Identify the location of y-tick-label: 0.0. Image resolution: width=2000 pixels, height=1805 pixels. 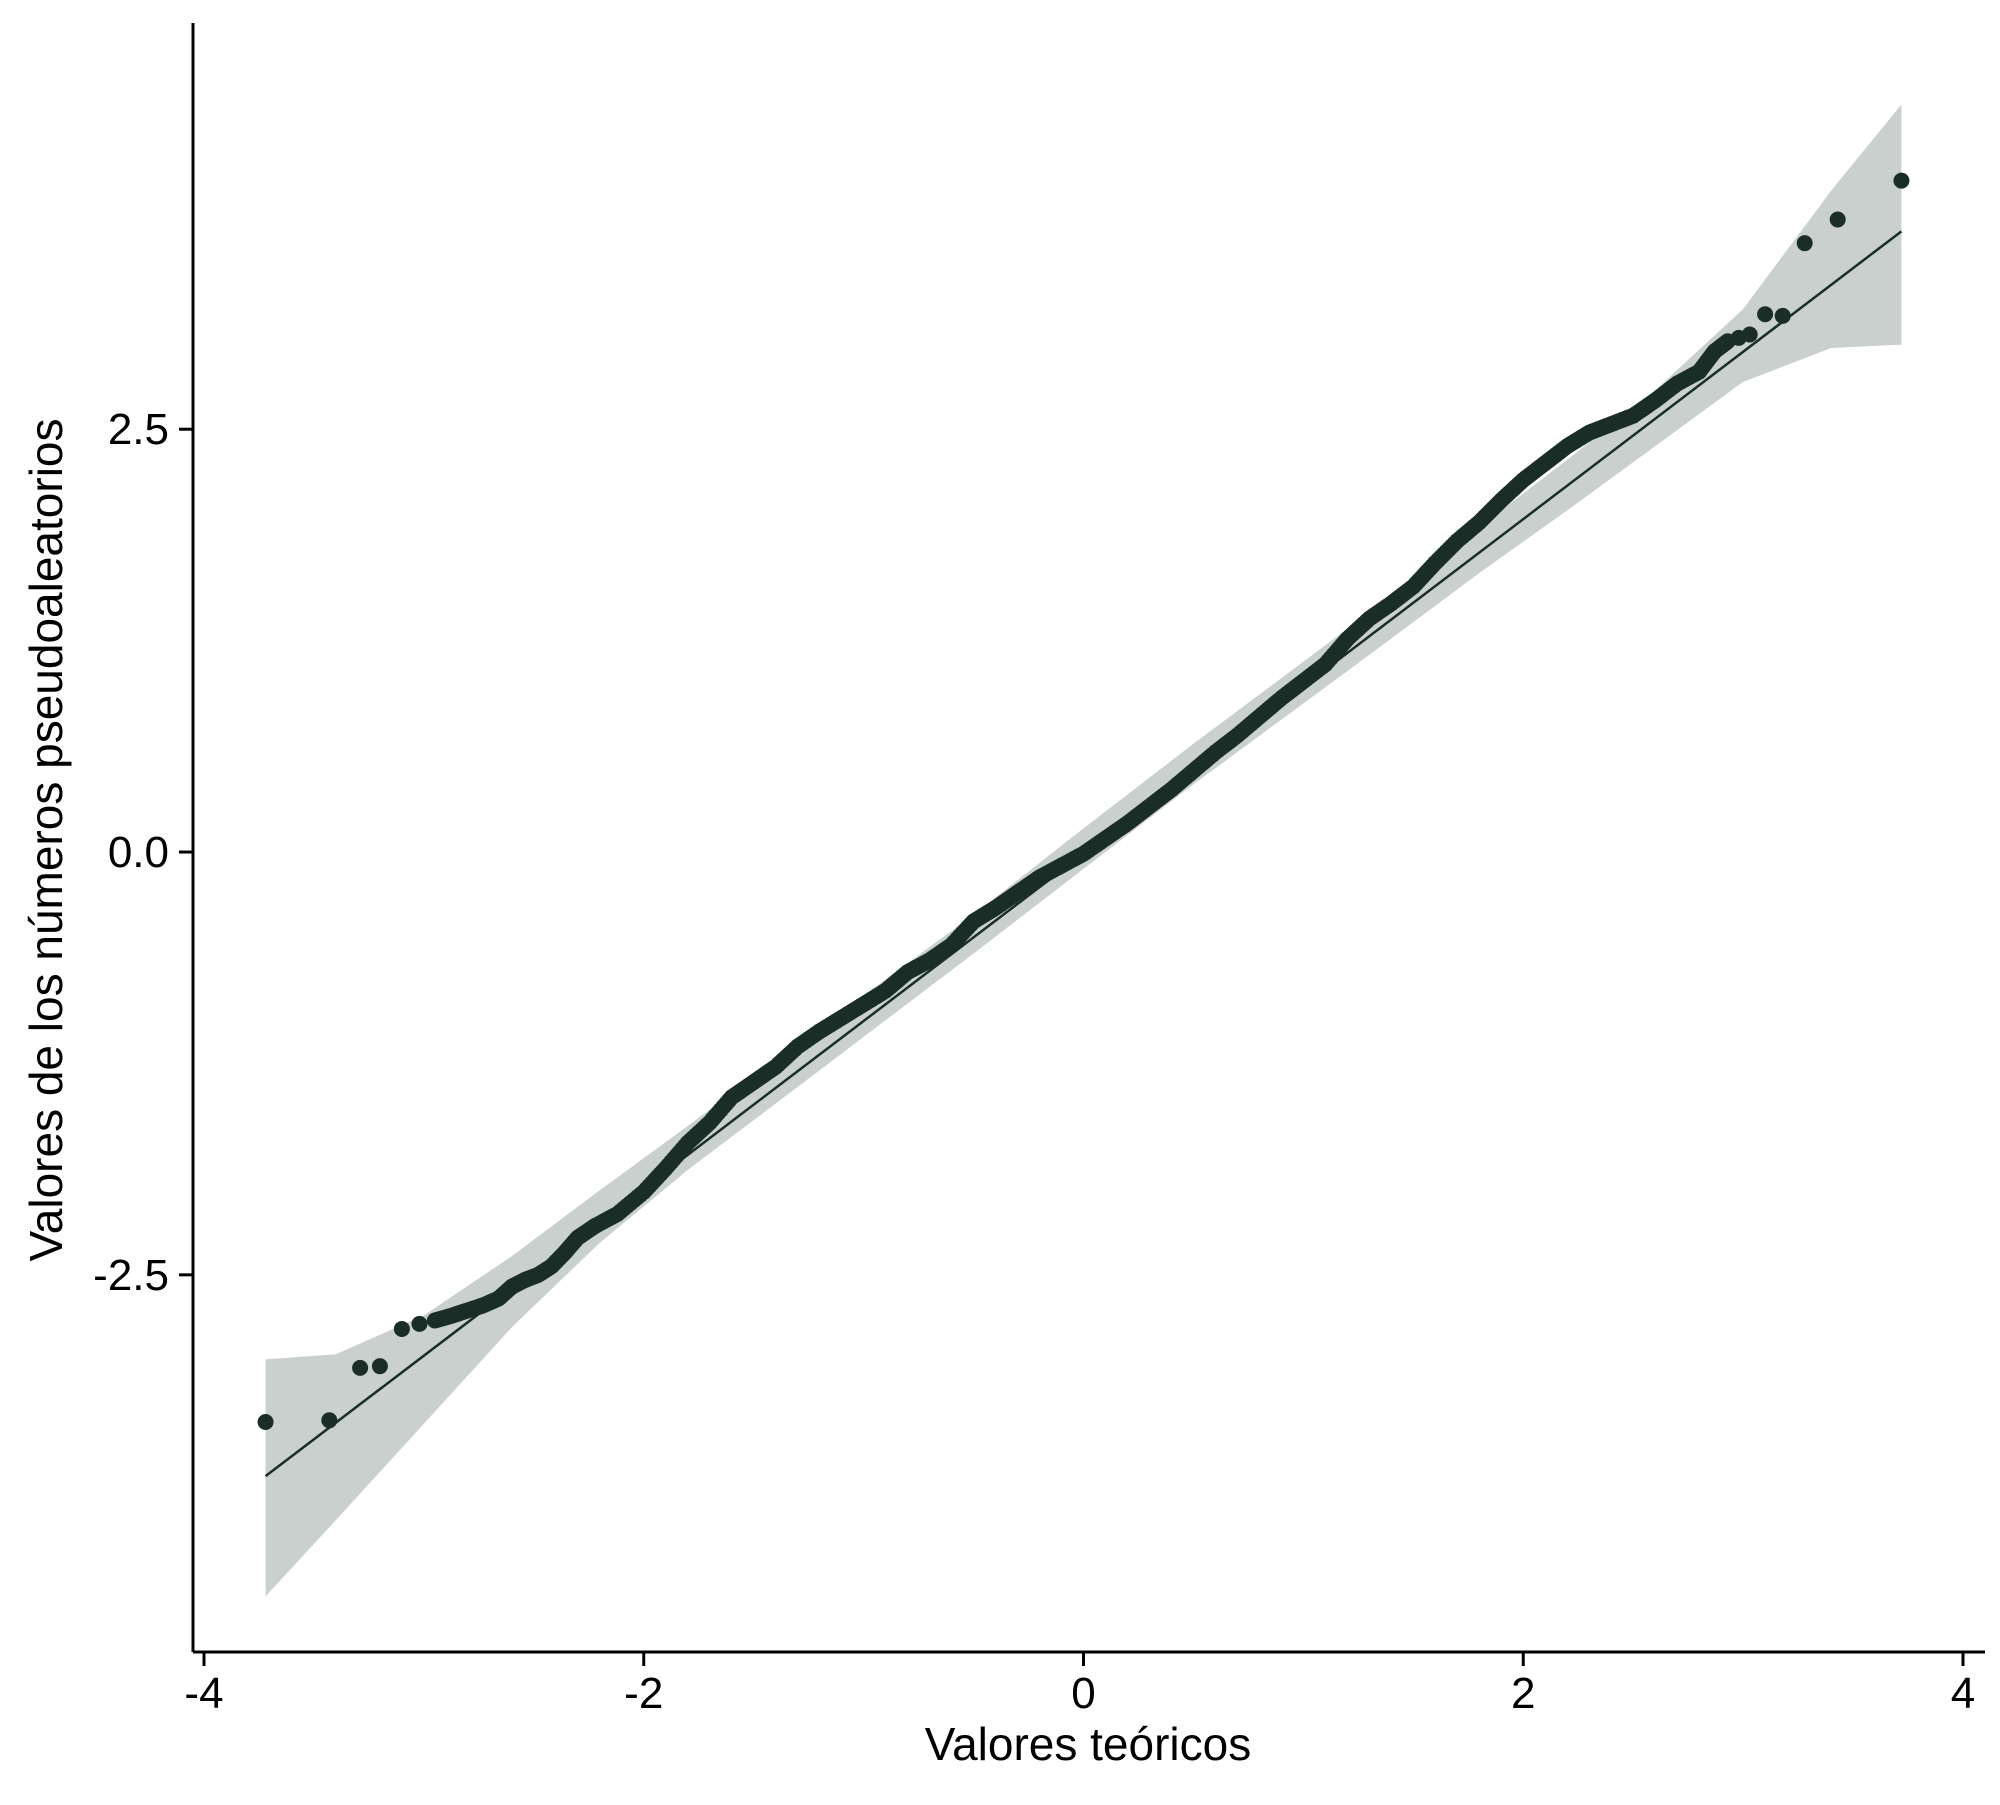
(138, 852).